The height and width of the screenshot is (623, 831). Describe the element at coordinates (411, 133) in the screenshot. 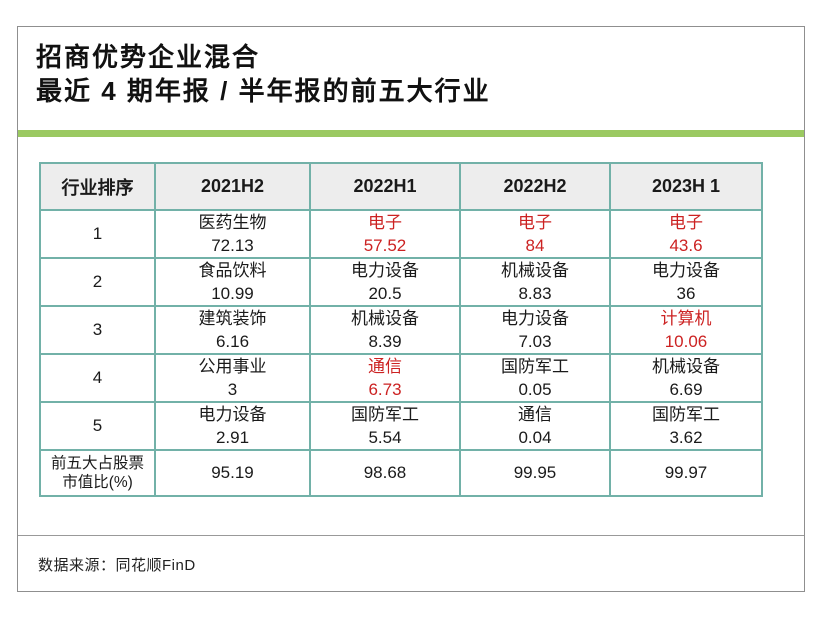

I see `accent-divider-bar` at that location.